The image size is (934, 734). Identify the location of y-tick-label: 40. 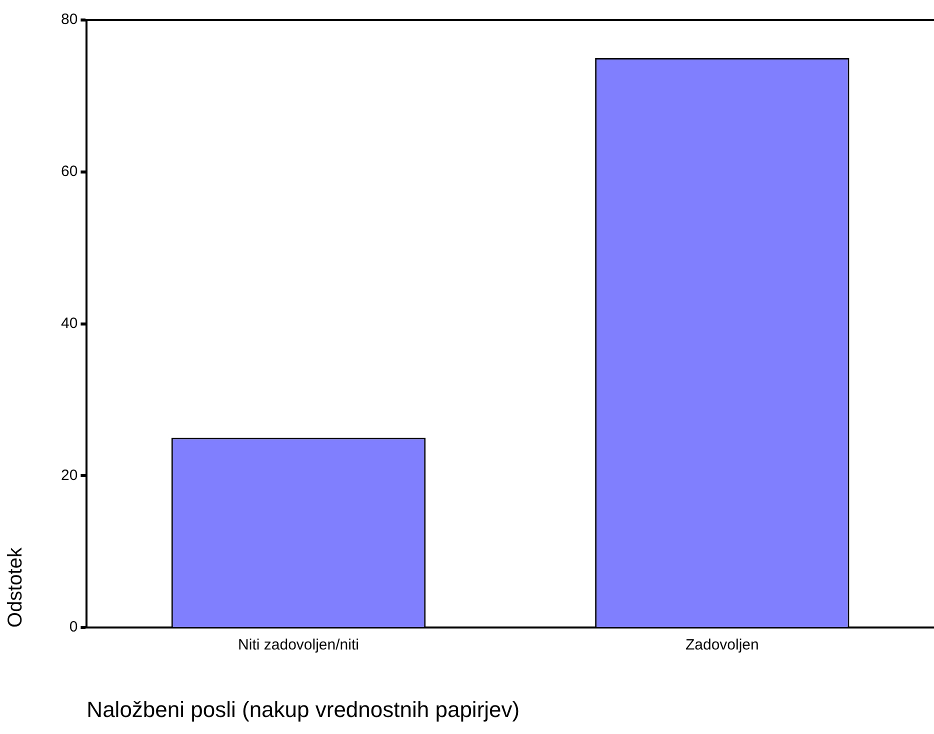
(69, 323).